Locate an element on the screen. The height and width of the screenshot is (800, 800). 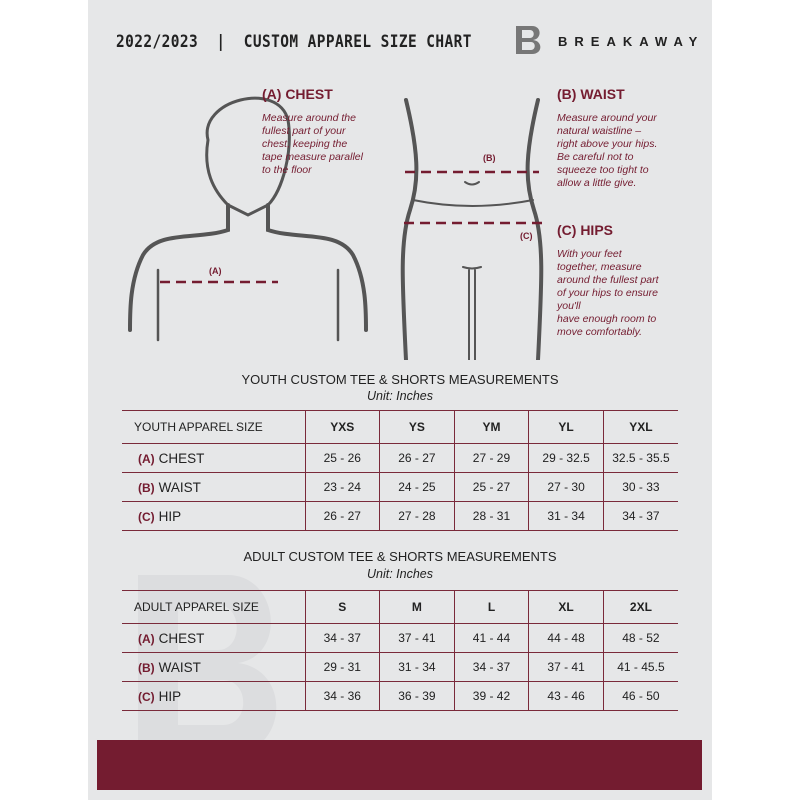
size-column-header: YXL is located at coordinates (640, 427).